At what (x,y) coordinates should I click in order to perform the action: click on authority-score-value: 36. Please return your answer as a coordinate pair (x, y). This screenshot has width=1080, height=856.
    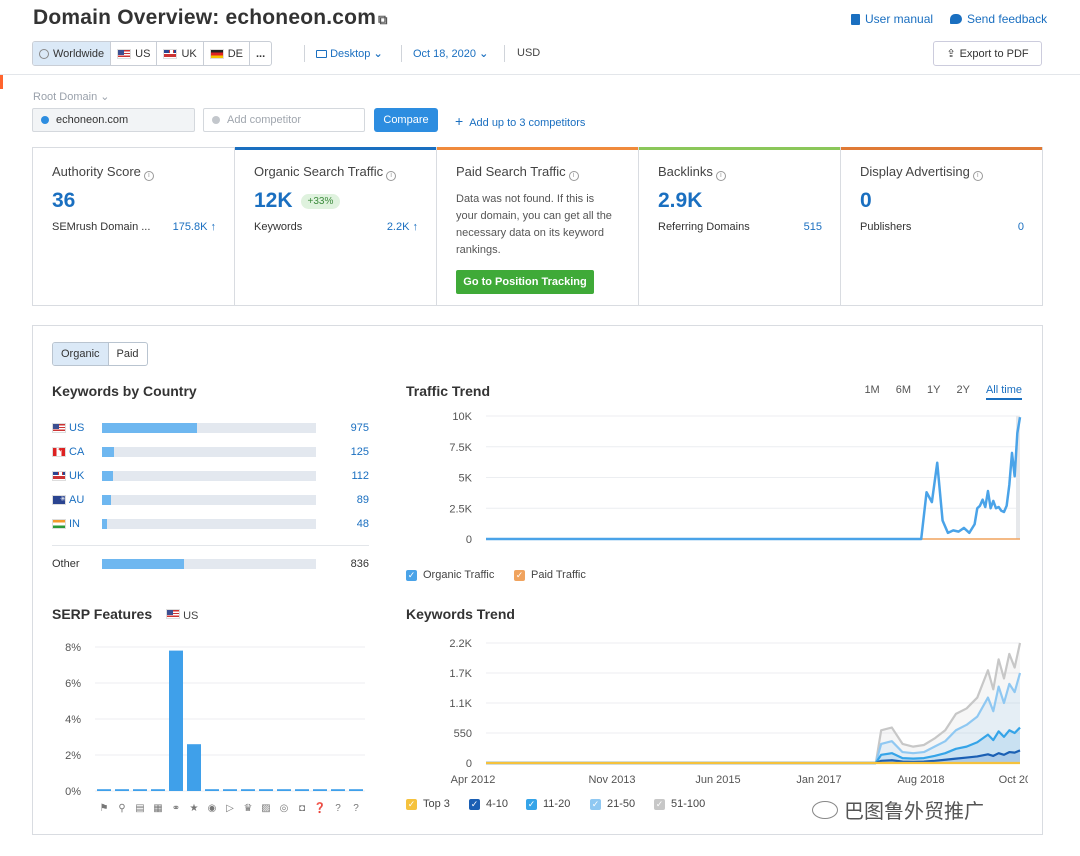
    Looking at the image, I should click on (64, 200).